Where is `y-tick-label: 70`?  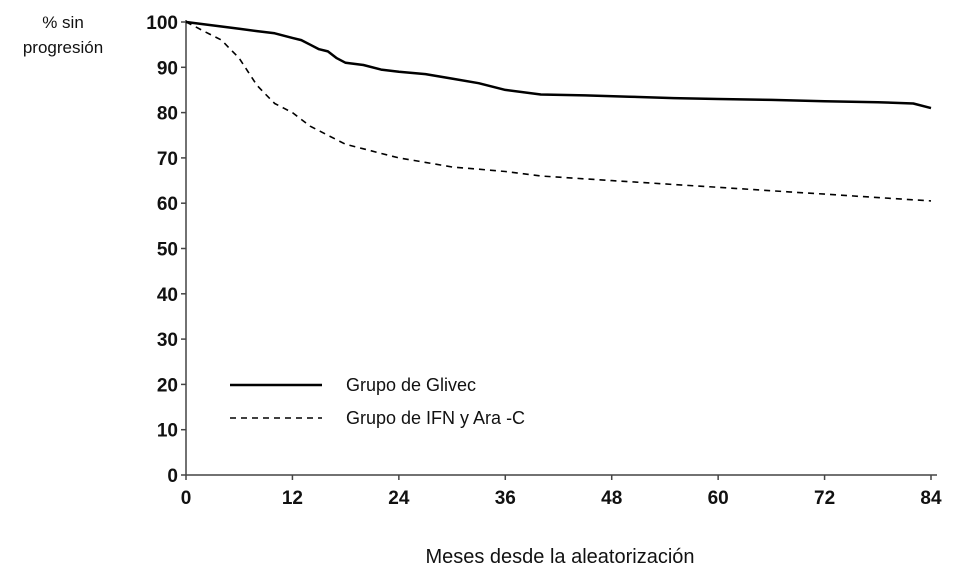
y-tick-label: 70 is located at coordinates (167, 159).